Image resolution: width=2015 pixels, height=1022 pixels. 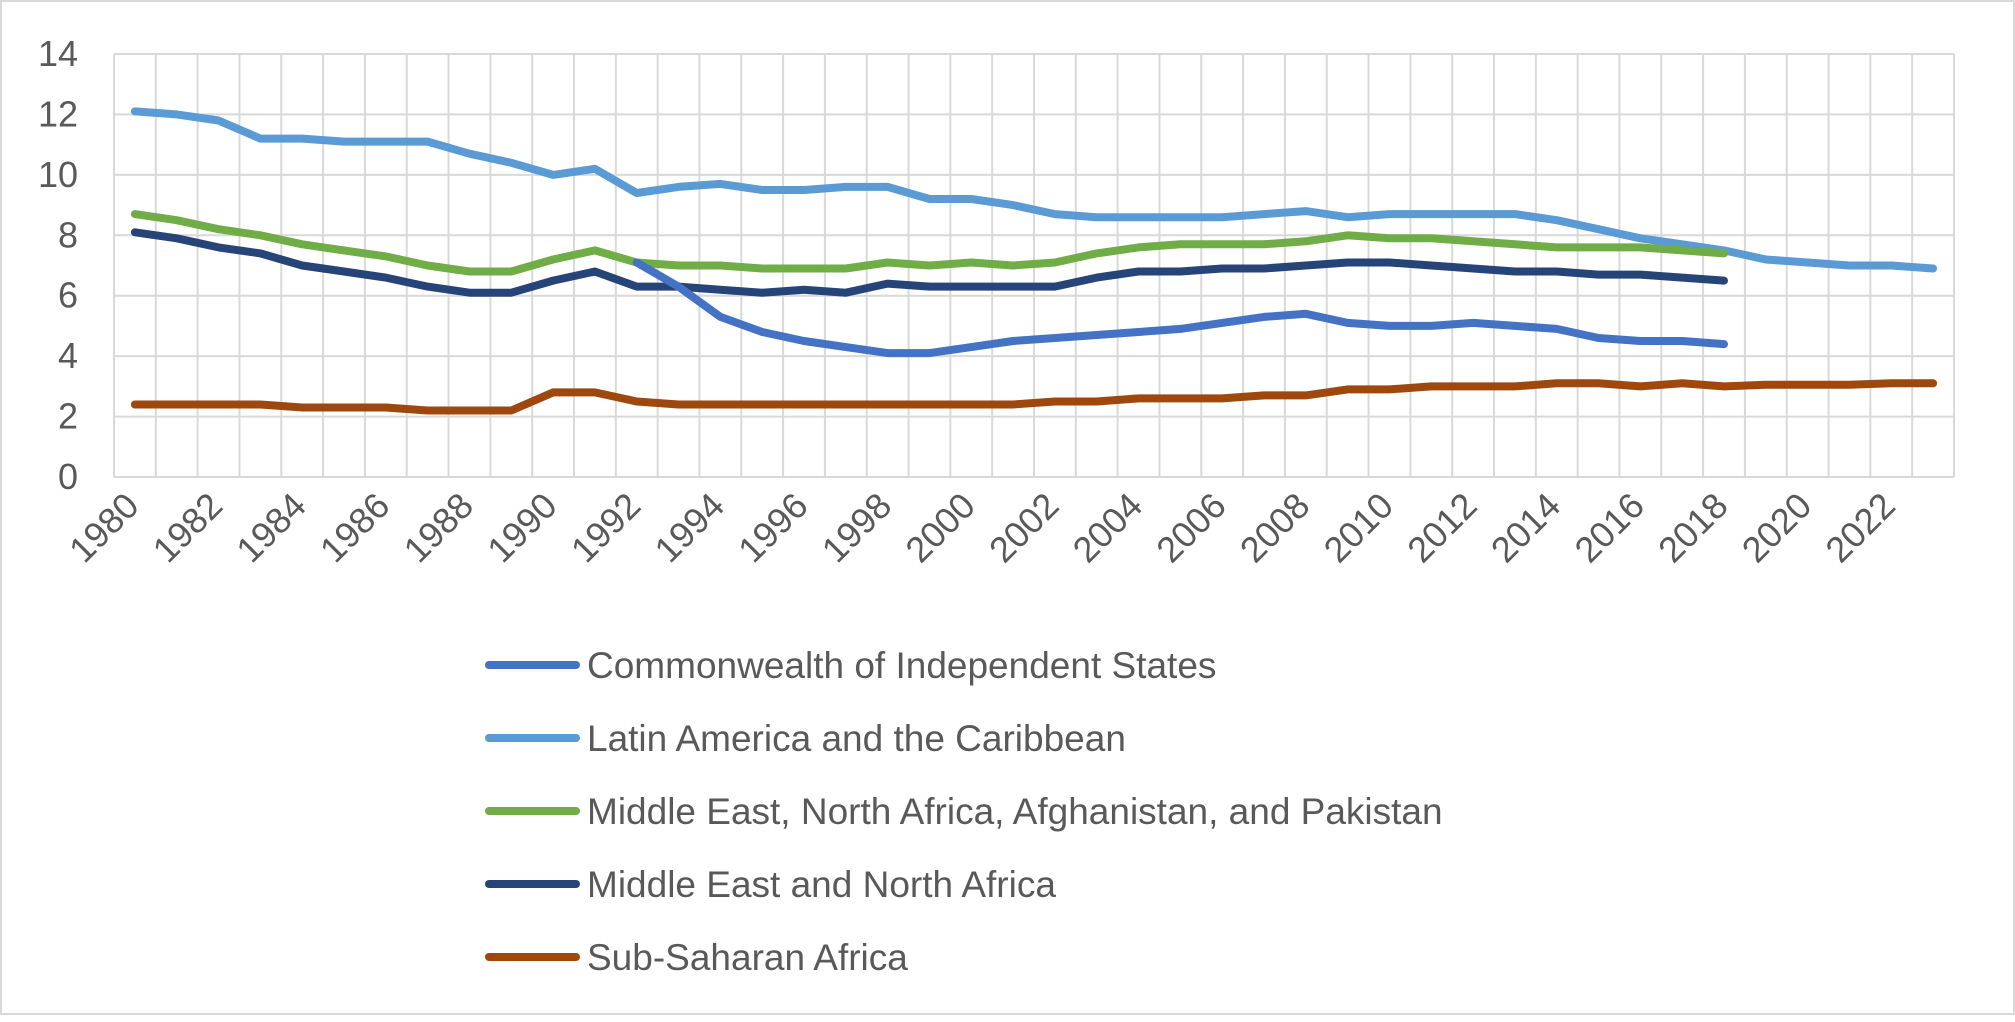 I want to click on x-tick-label: 1996, so click(x=773, y=528).